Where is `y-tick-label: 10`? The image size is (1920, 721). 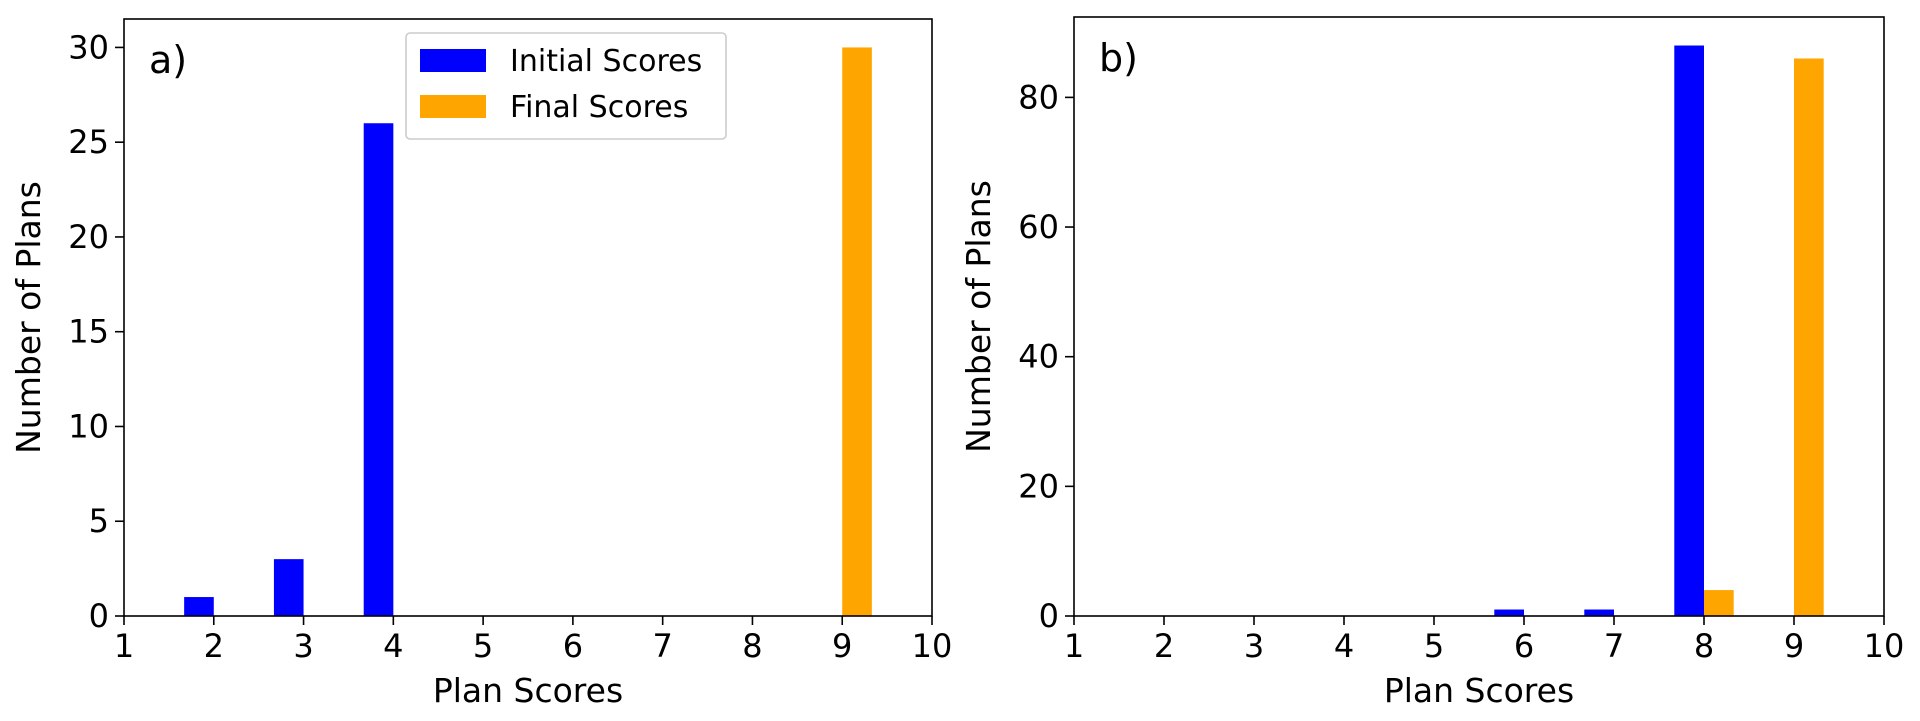
y-tick-label: 10 is located at coordinates (88, 426).